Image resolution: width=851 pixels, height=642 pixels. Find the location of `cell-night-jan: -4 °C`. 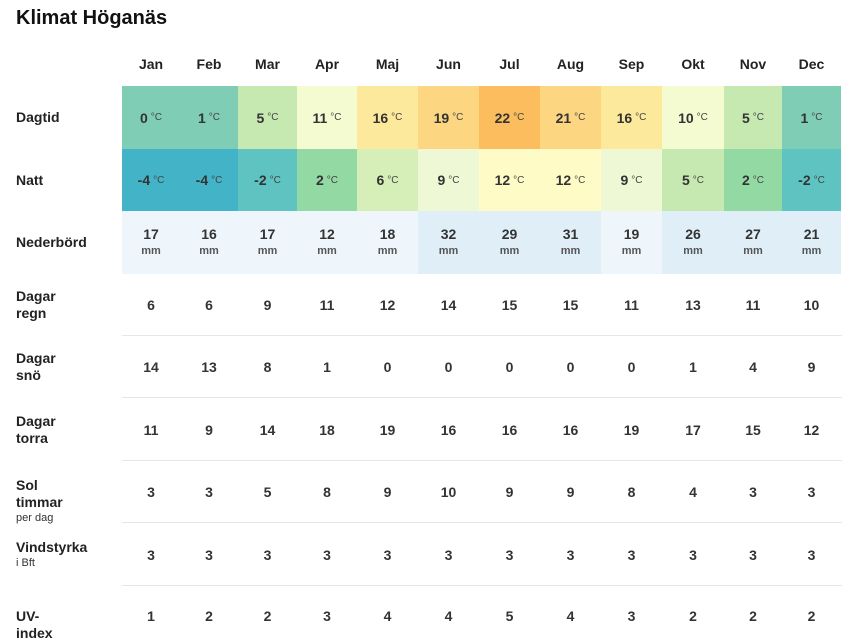

cell-night-jan: -4 °C is located at coordinates (151, 180).